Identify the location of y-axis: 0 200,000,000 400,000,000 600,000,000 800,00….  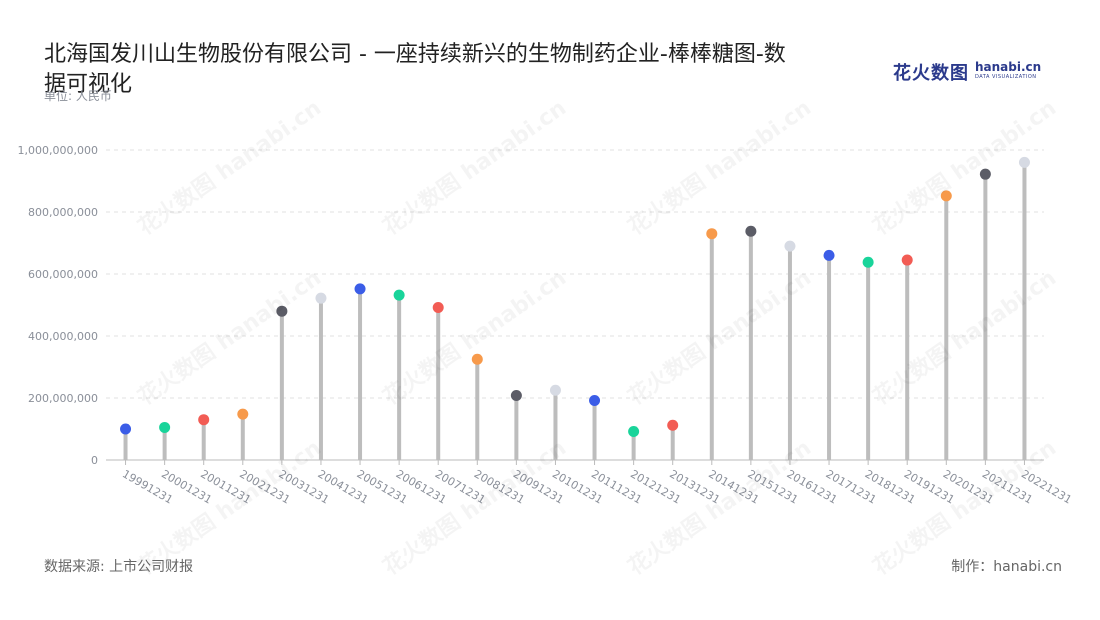
(58, 305).